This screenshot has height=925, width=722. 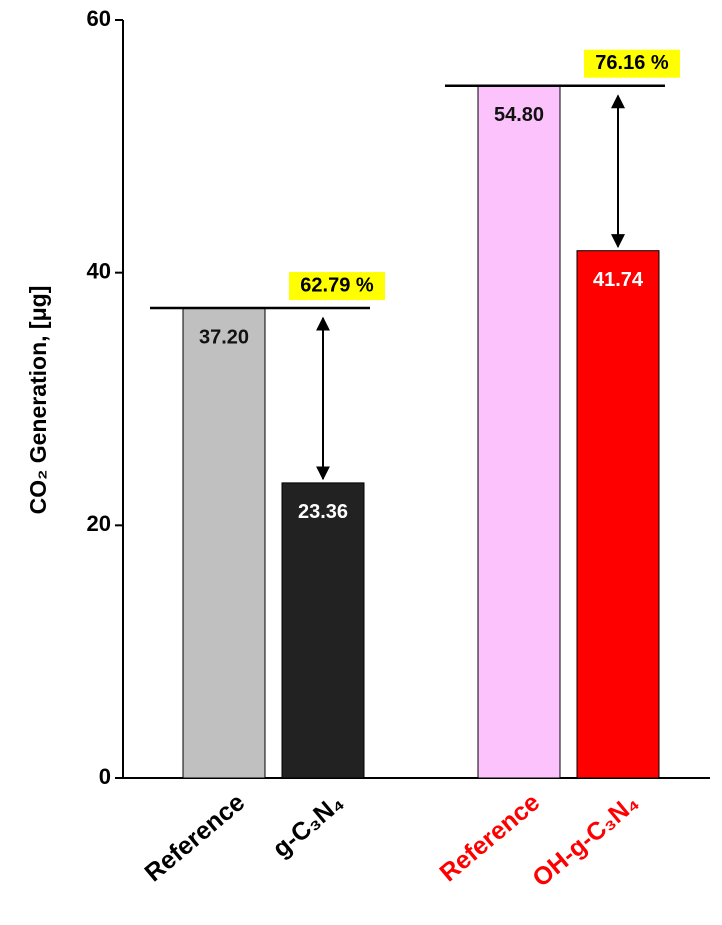 What do you see at coordinates (519, 115) in the screenshot?
I see `value-label: 54.80` at bounding box center [519, 115].